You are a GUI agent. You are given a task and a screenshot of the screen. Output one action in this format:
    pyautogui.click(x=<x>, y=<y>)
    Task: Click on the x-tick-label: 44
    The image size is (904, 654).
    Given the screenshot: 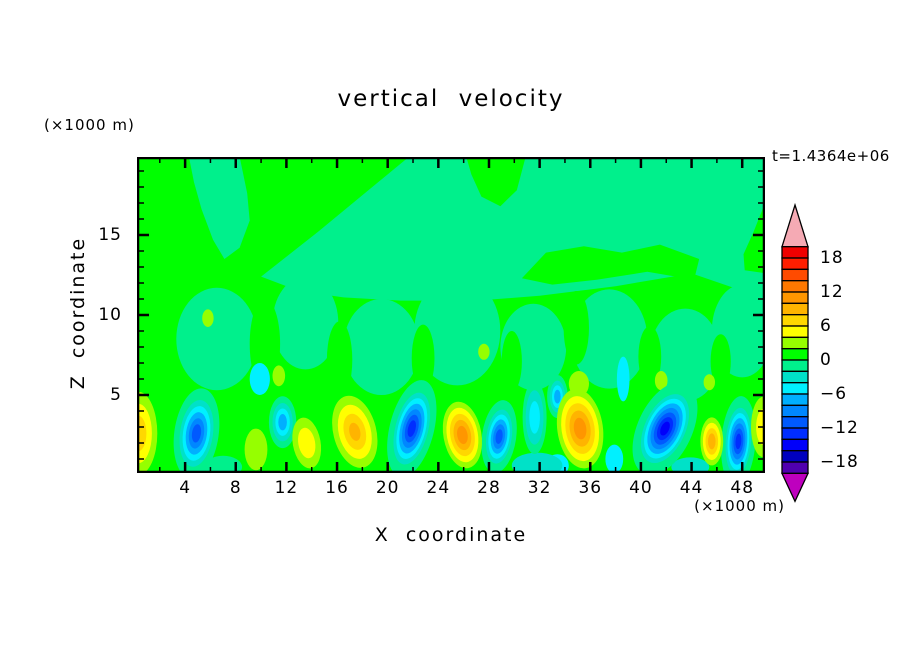 What is the action you would take?
    pyautogui.click(x=691, y=488)
    